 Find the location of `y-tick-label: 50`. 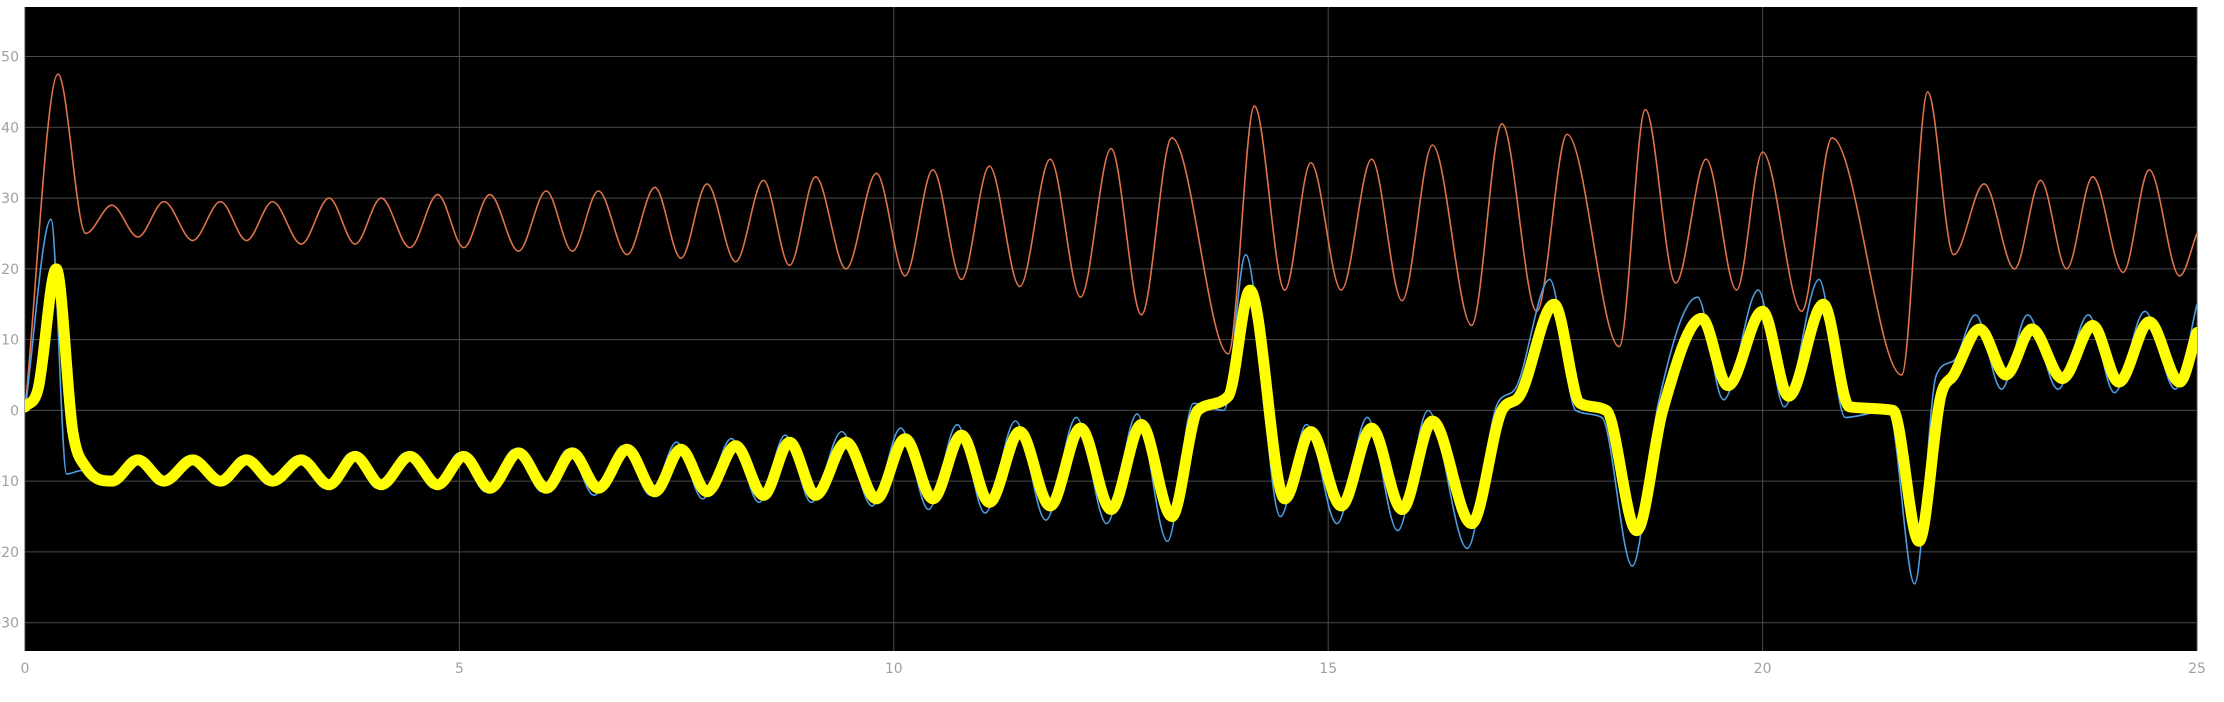

y-tick-label: 50 is located at coordinates (10, 58).